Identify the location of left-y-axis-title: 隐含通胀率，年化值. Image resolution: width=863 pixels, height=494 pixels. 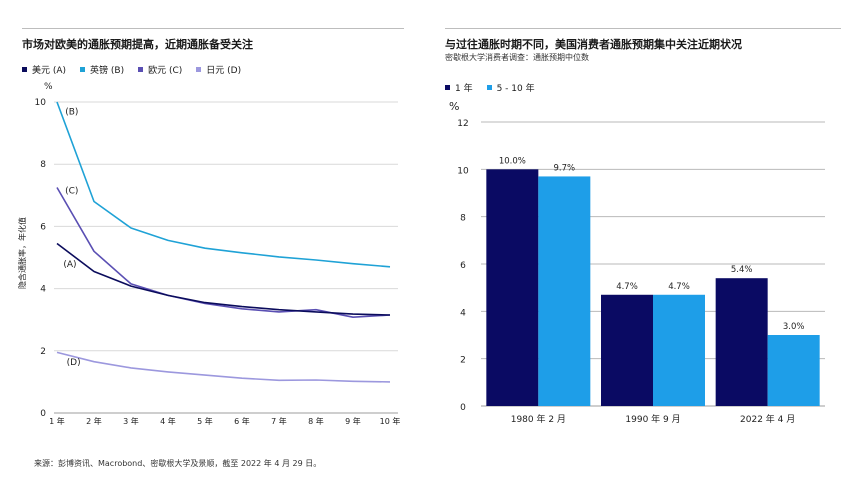
(22, 253).